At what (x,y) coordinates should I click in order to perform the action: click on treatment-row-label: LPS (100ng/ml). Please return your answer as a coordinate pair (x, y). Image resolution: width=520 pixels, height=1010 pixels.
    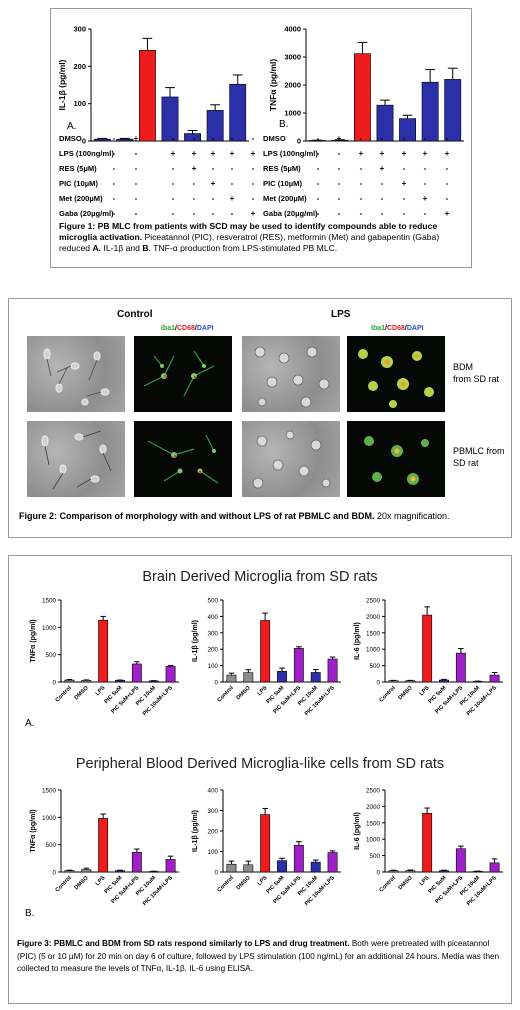
    Looking at the image, I should click on (290, 153).